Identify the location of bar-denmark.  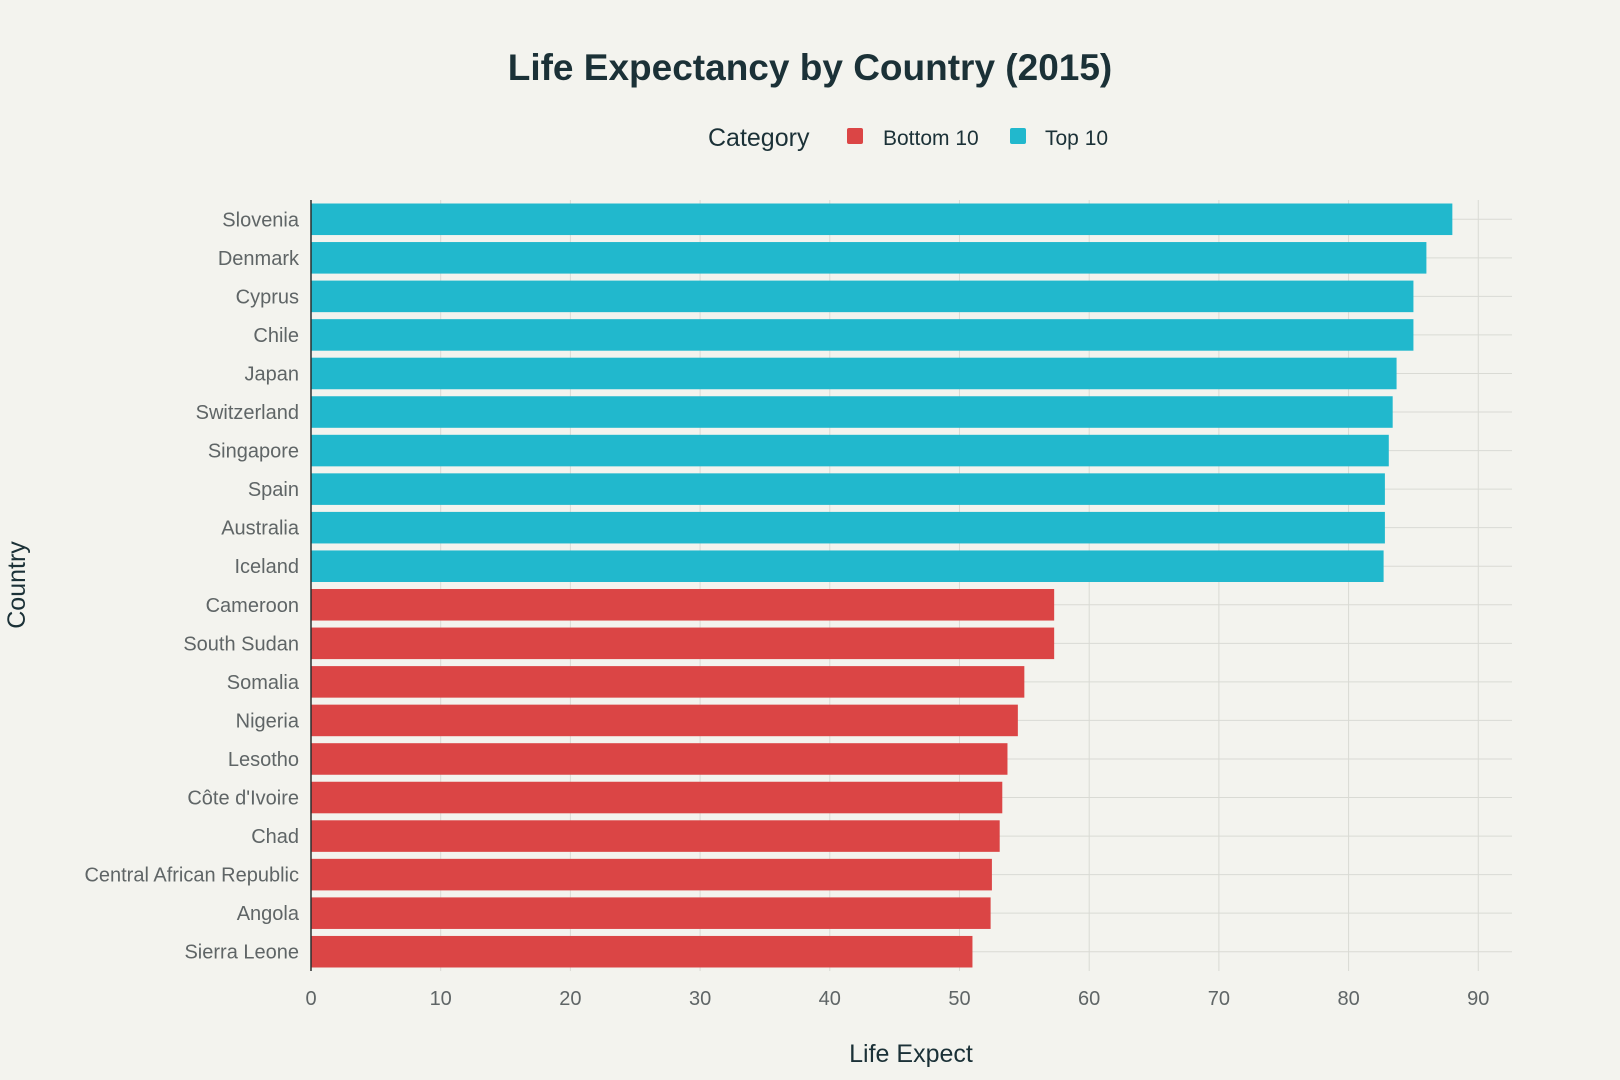
(869, 258).